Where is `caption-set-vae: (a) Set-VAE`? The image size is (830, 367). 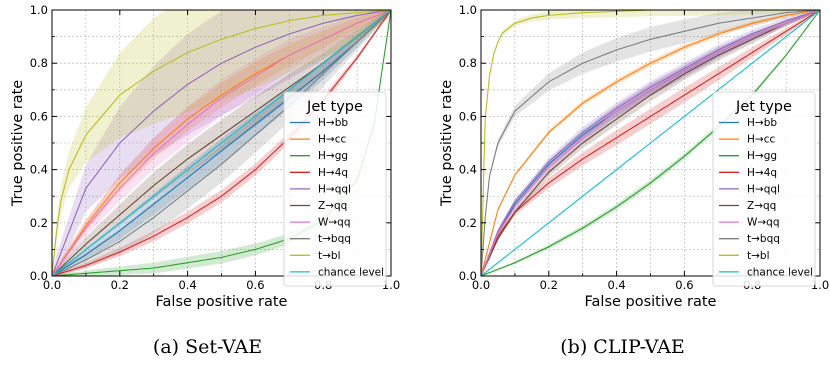
caption-set-vae: (a) Set-VAE is located at coordinates (207, 347).